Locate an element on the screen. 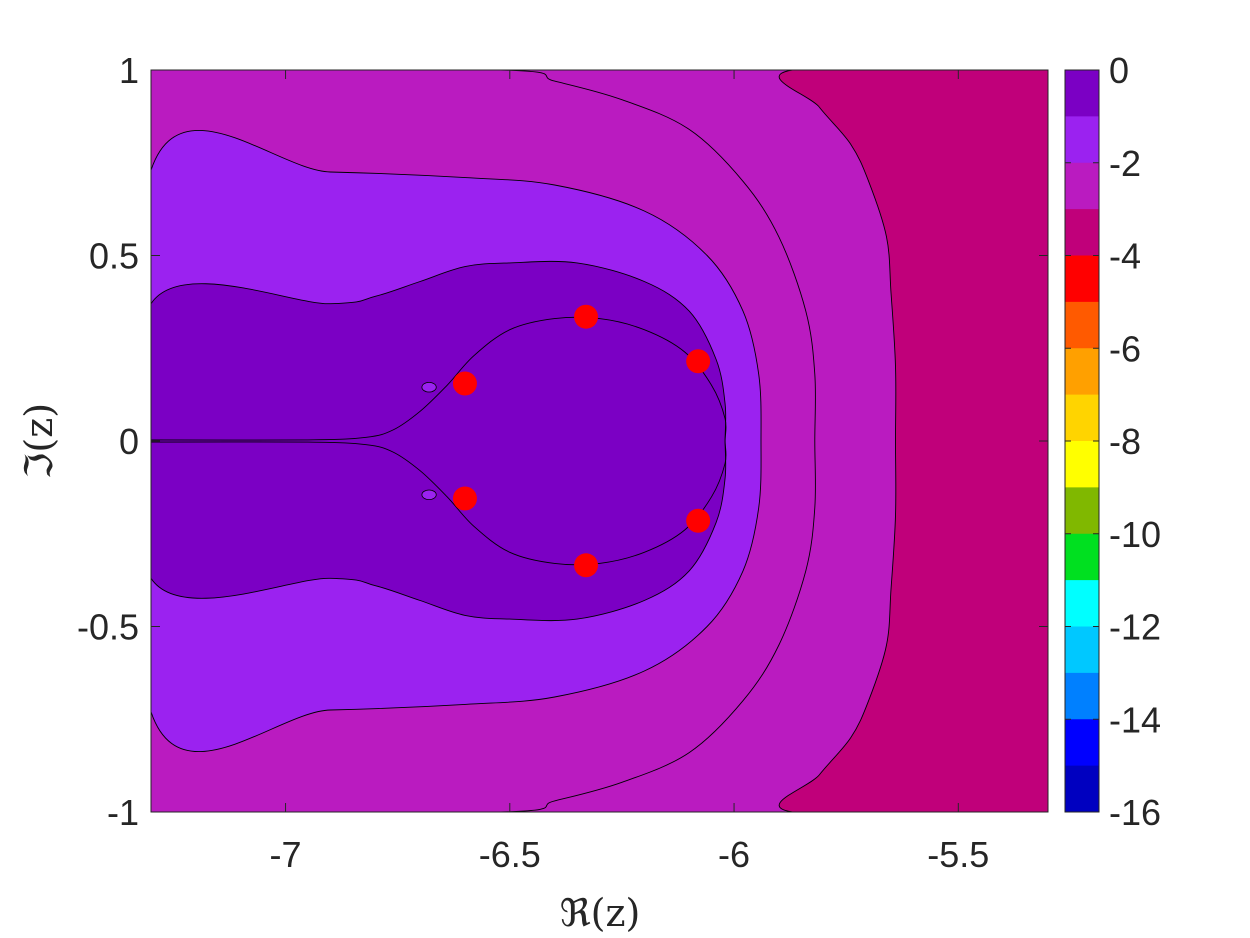 The width and height of the screenshot is (1250, 938). colorbar-tick-label-8: -16 is located at coordinates (1135, 812).